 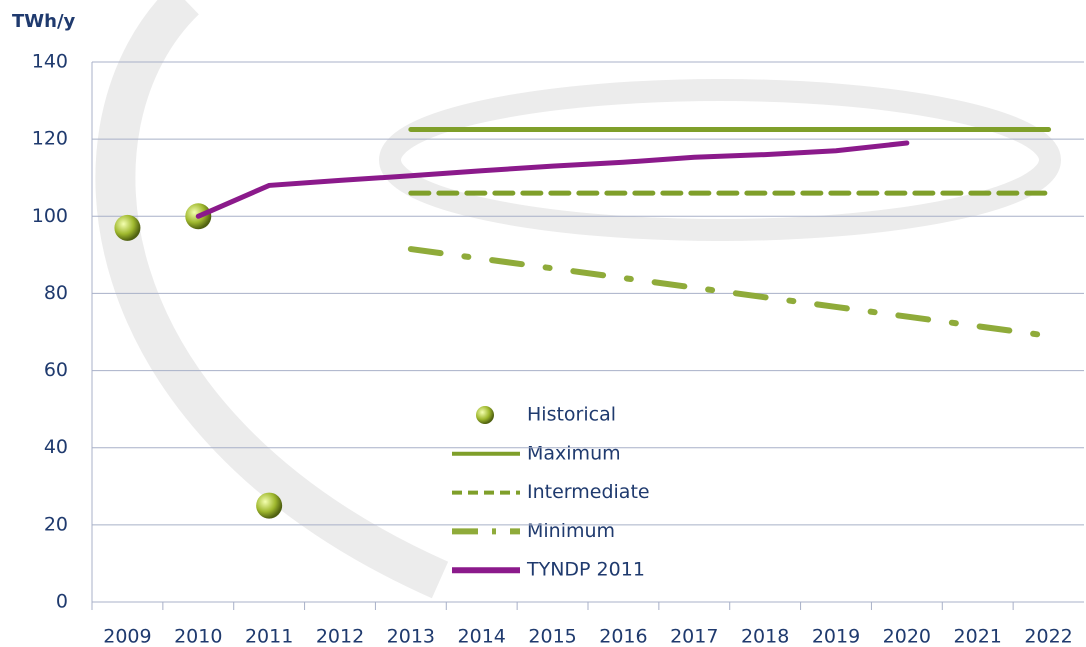 I want to click on y-tick-label: 60, so click(x=56, y=370).